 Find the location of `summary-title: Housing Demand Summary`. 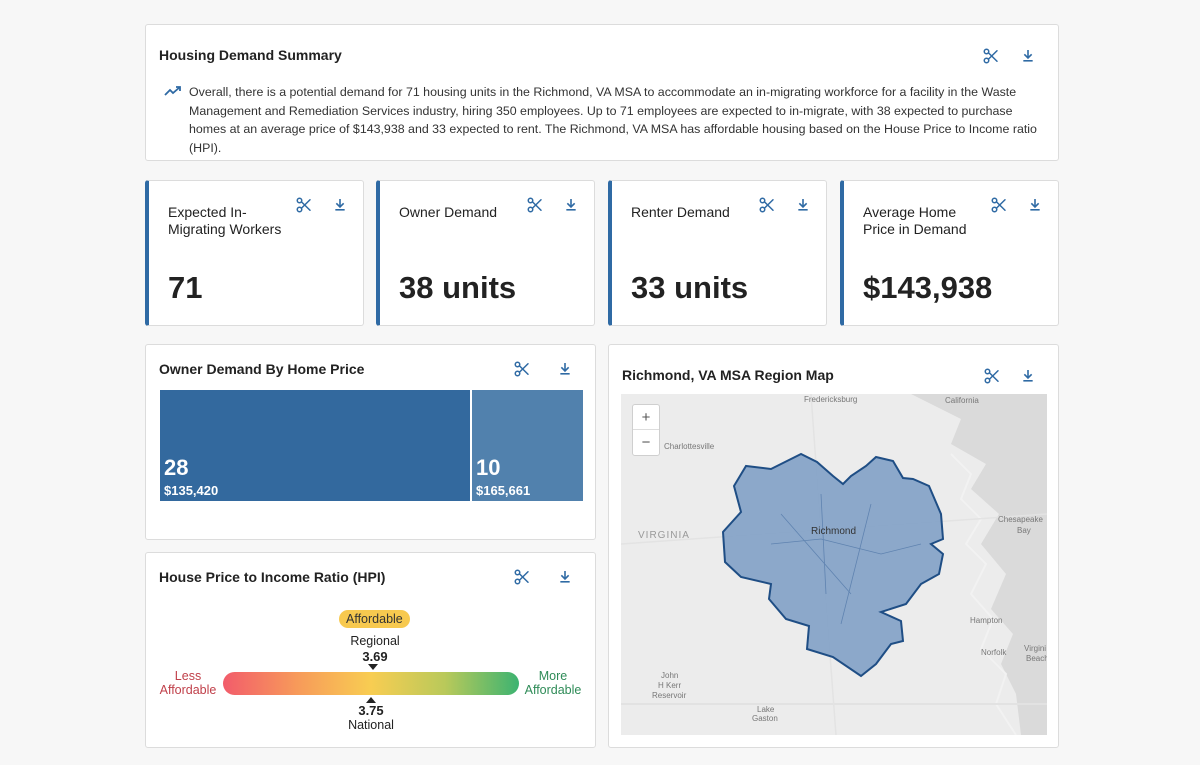

summary-title: Housing Demand Summary is located at coordinates (250, 55).